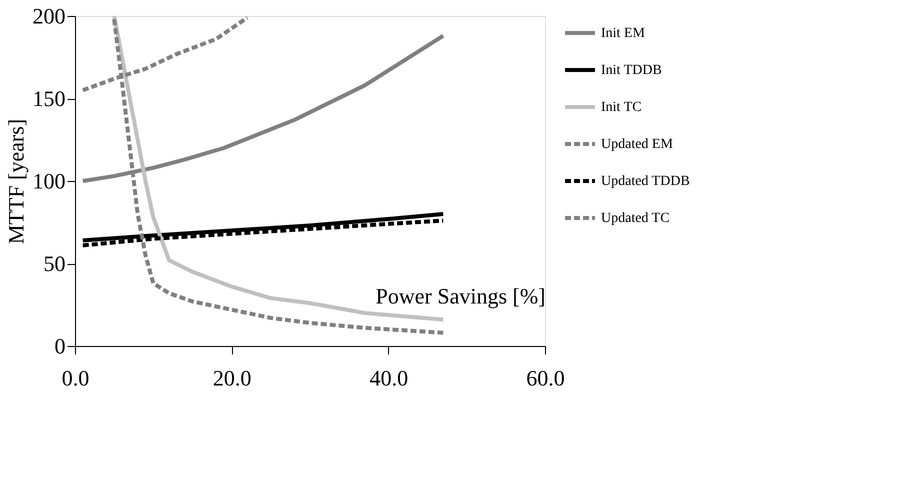  I want to click on x-tick-label: 40.0, so click(389, 378).